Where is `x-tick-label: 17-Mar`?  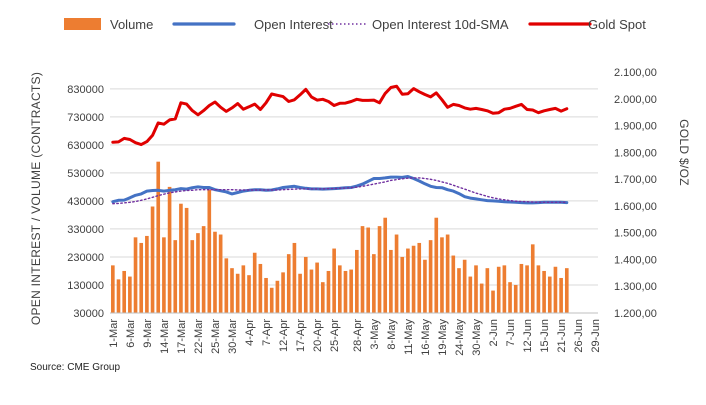 x-tick-label: 17-Mar is located at coordinates (182, 336).